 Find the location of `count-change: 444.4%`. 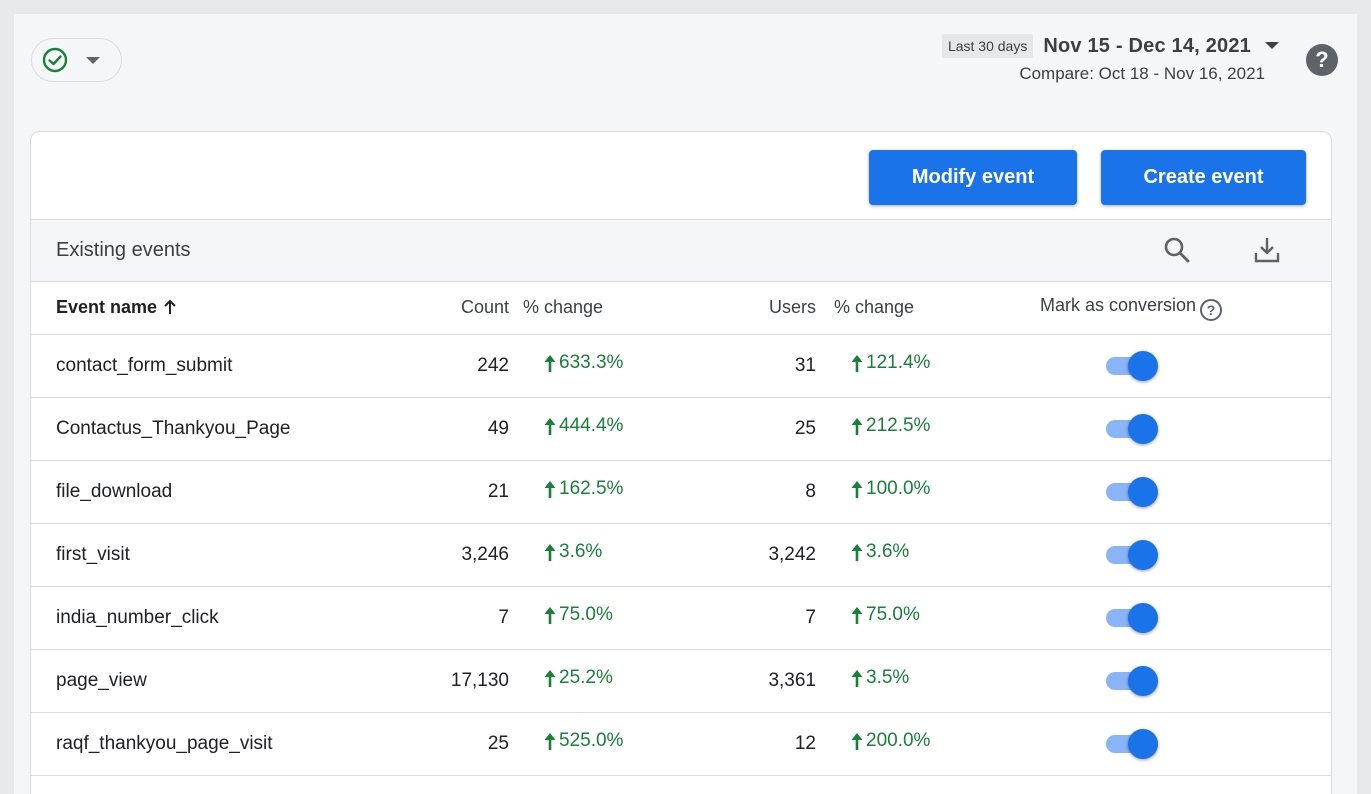

count-change: 444.4% is located at coordinates (614, 429).